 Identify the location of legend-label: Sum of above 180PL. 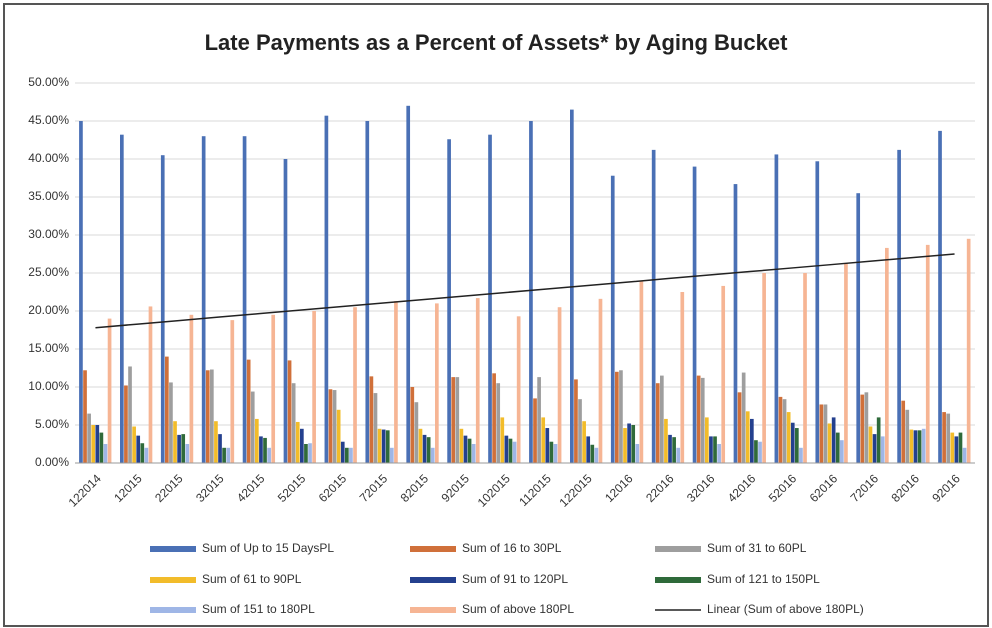
(518, 609).